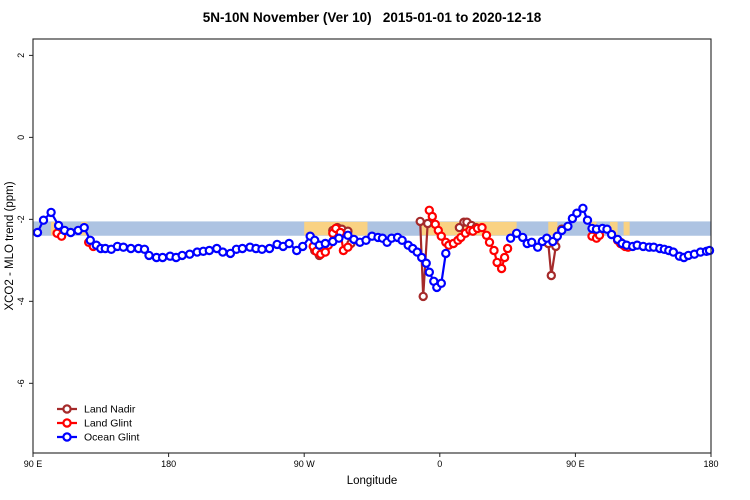  What do you see at coordinates (67, 423) in the screenshot?
I see `legend-marker-land-glint` at bounding box center [67, 423].